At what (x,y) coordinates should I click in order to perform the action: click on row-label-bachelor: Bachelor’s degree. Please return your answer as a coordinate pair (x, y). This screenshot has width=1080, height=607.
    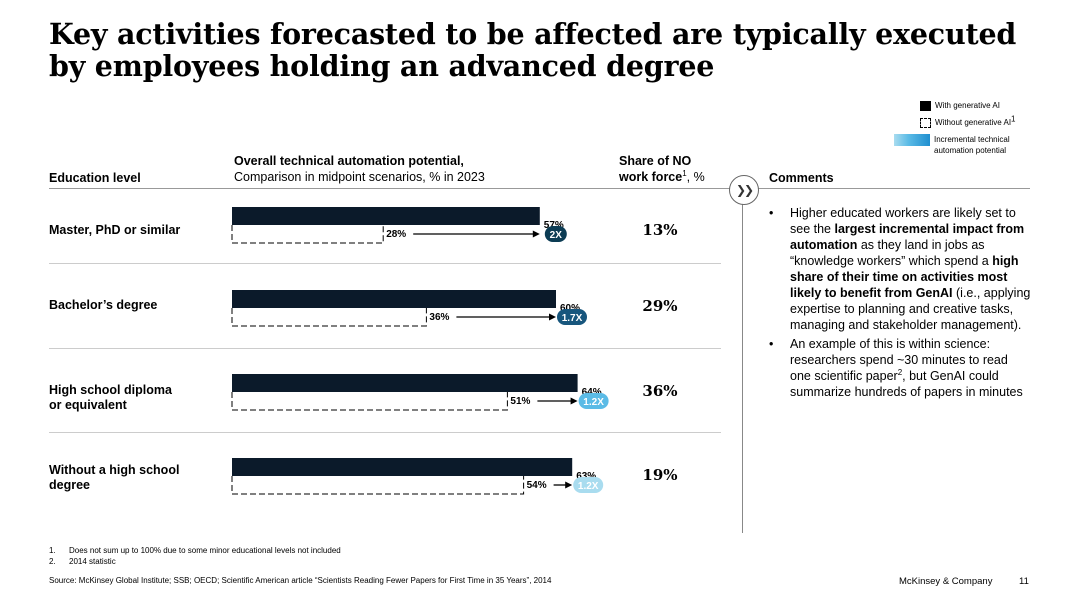
    Looking at the image, I should click on (103, 305).